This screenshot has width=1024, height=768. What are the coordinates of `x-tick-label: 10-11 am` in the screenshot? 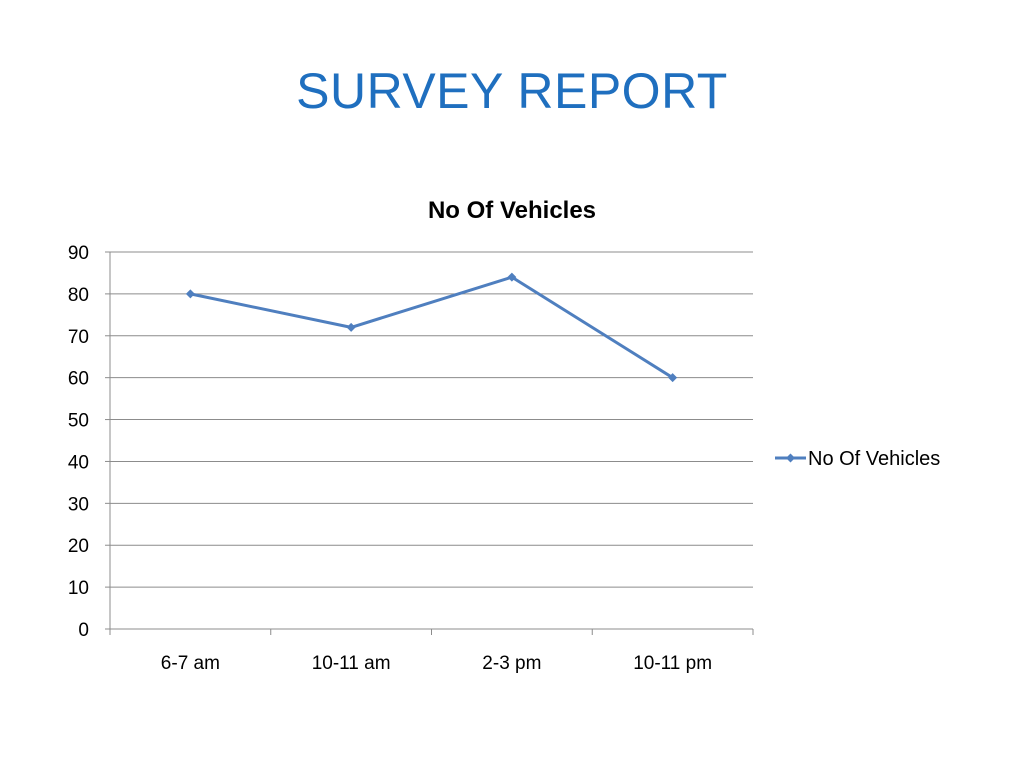 It's located at (351, 663).